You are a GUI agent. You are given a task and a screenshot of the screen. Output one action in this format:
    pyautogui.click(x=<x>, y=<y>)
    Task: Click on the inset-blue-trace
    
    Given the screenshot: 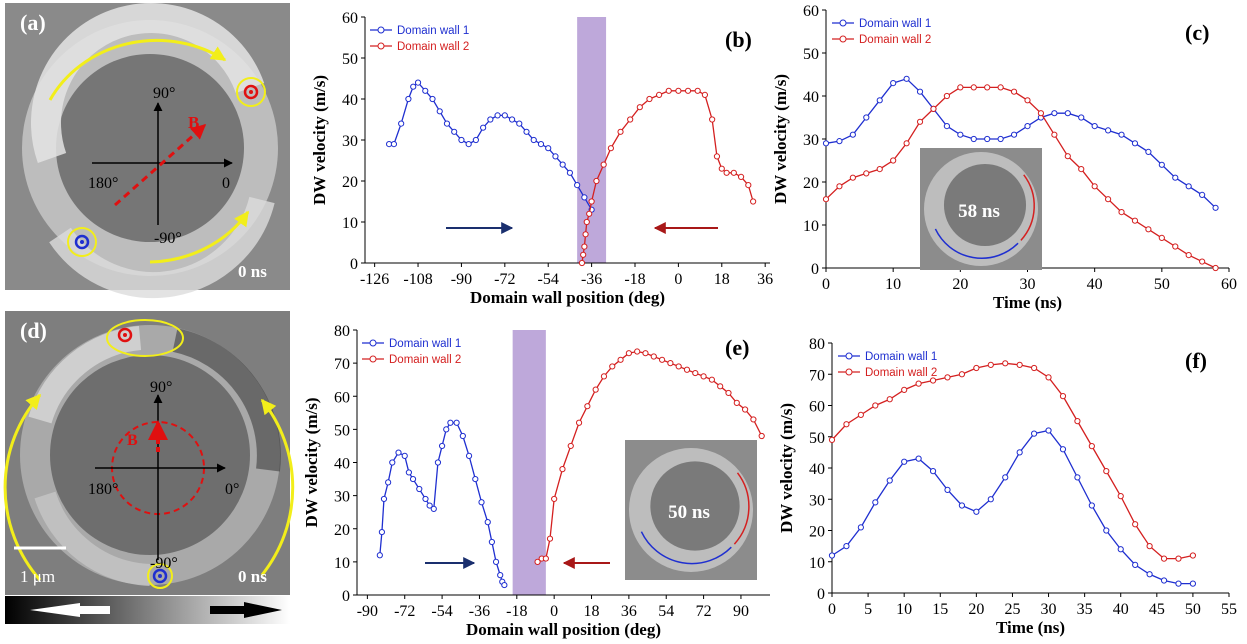 What is the action you would take?
    pyautogui.click(x=686, y=548)
    